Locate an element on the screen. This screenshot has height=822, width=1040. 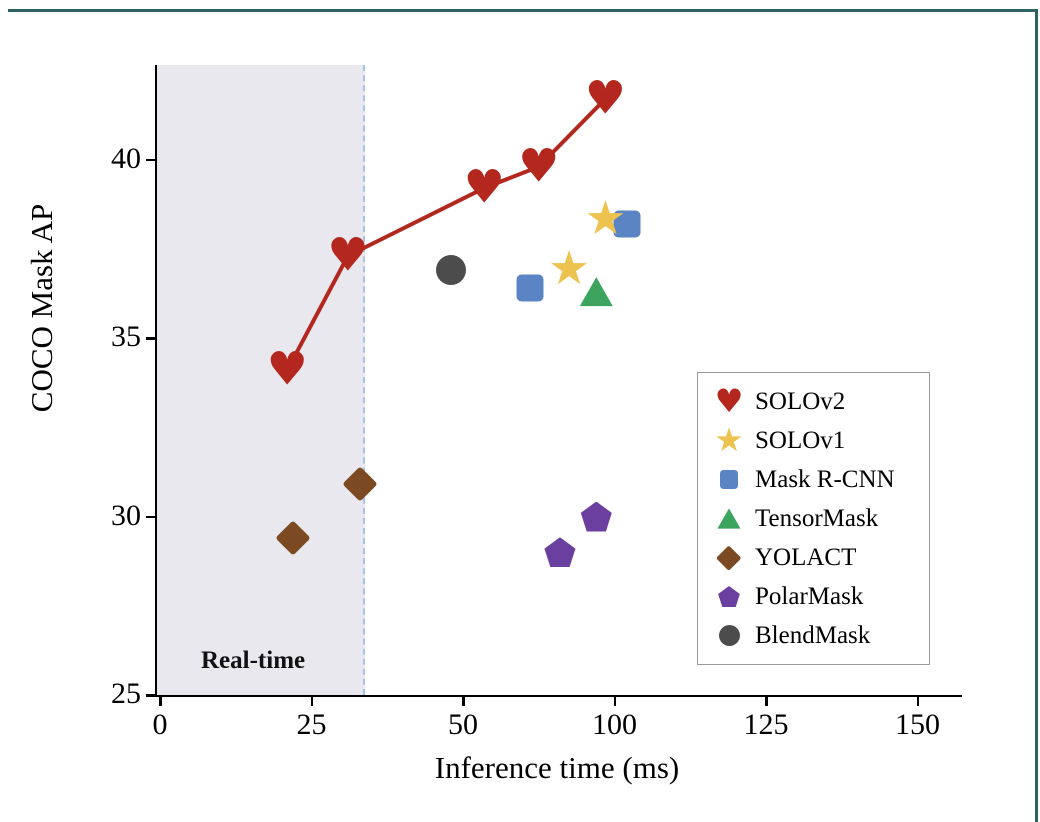
legend-item-polarmask: PolarMask is located at coordinates (813, 596).